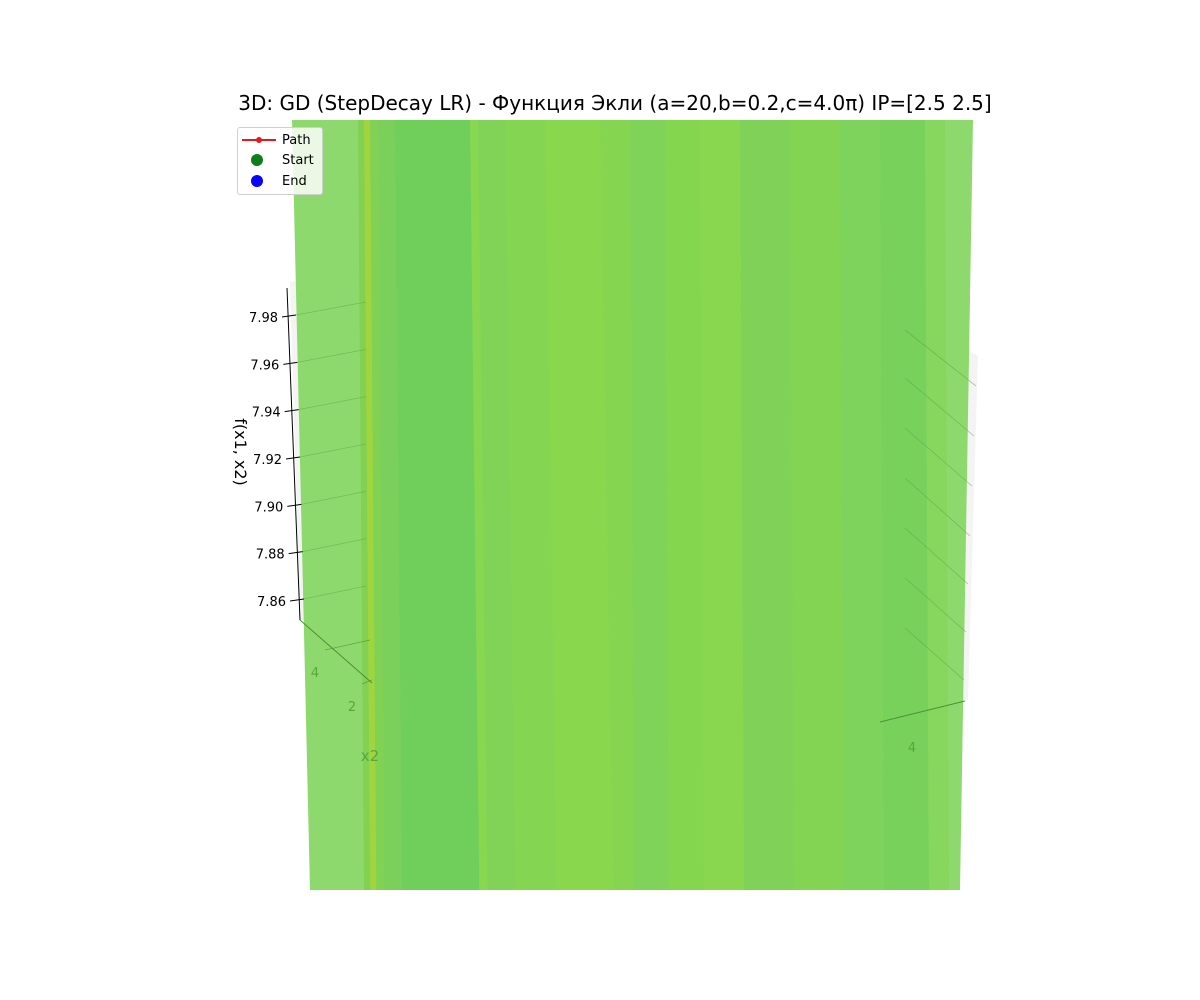 The height and width of the screenshot is (1000, 1200). What do you see at coordinates (370, 756) in the screenshot?
I see `y-axis-label: x2` at bounding box center [370, 756].